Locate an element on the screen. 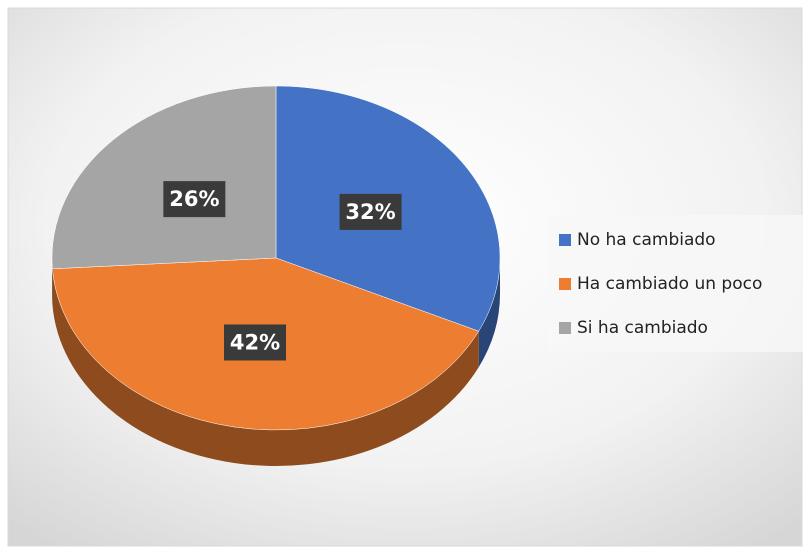 The width and height of the screenshot is (806, 551). legend-label: Si ha cambiado is located at coordinates (642, 328).